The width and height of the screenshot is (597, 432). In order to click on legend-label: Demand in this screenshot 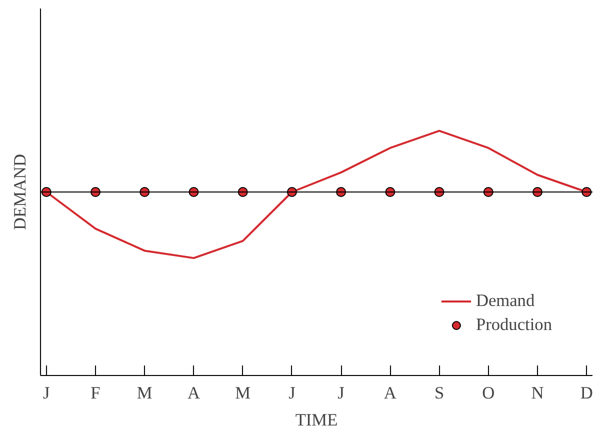, I will do `click(505, 301)`.